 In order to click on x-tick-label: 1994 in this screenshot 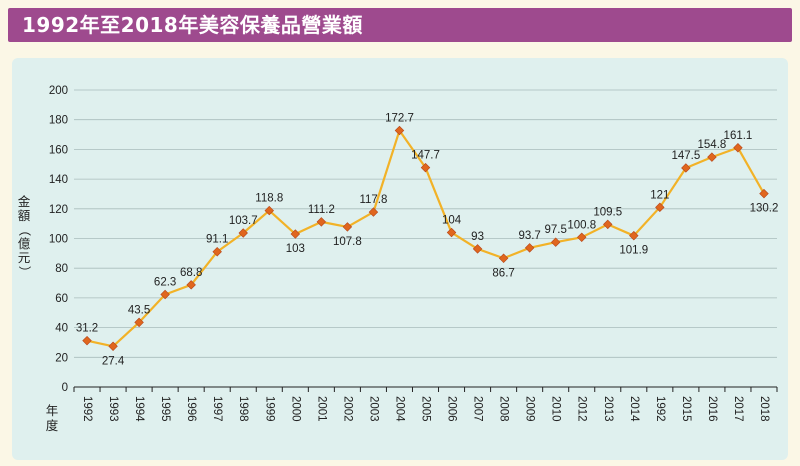, I will do `click(139, 409)`.